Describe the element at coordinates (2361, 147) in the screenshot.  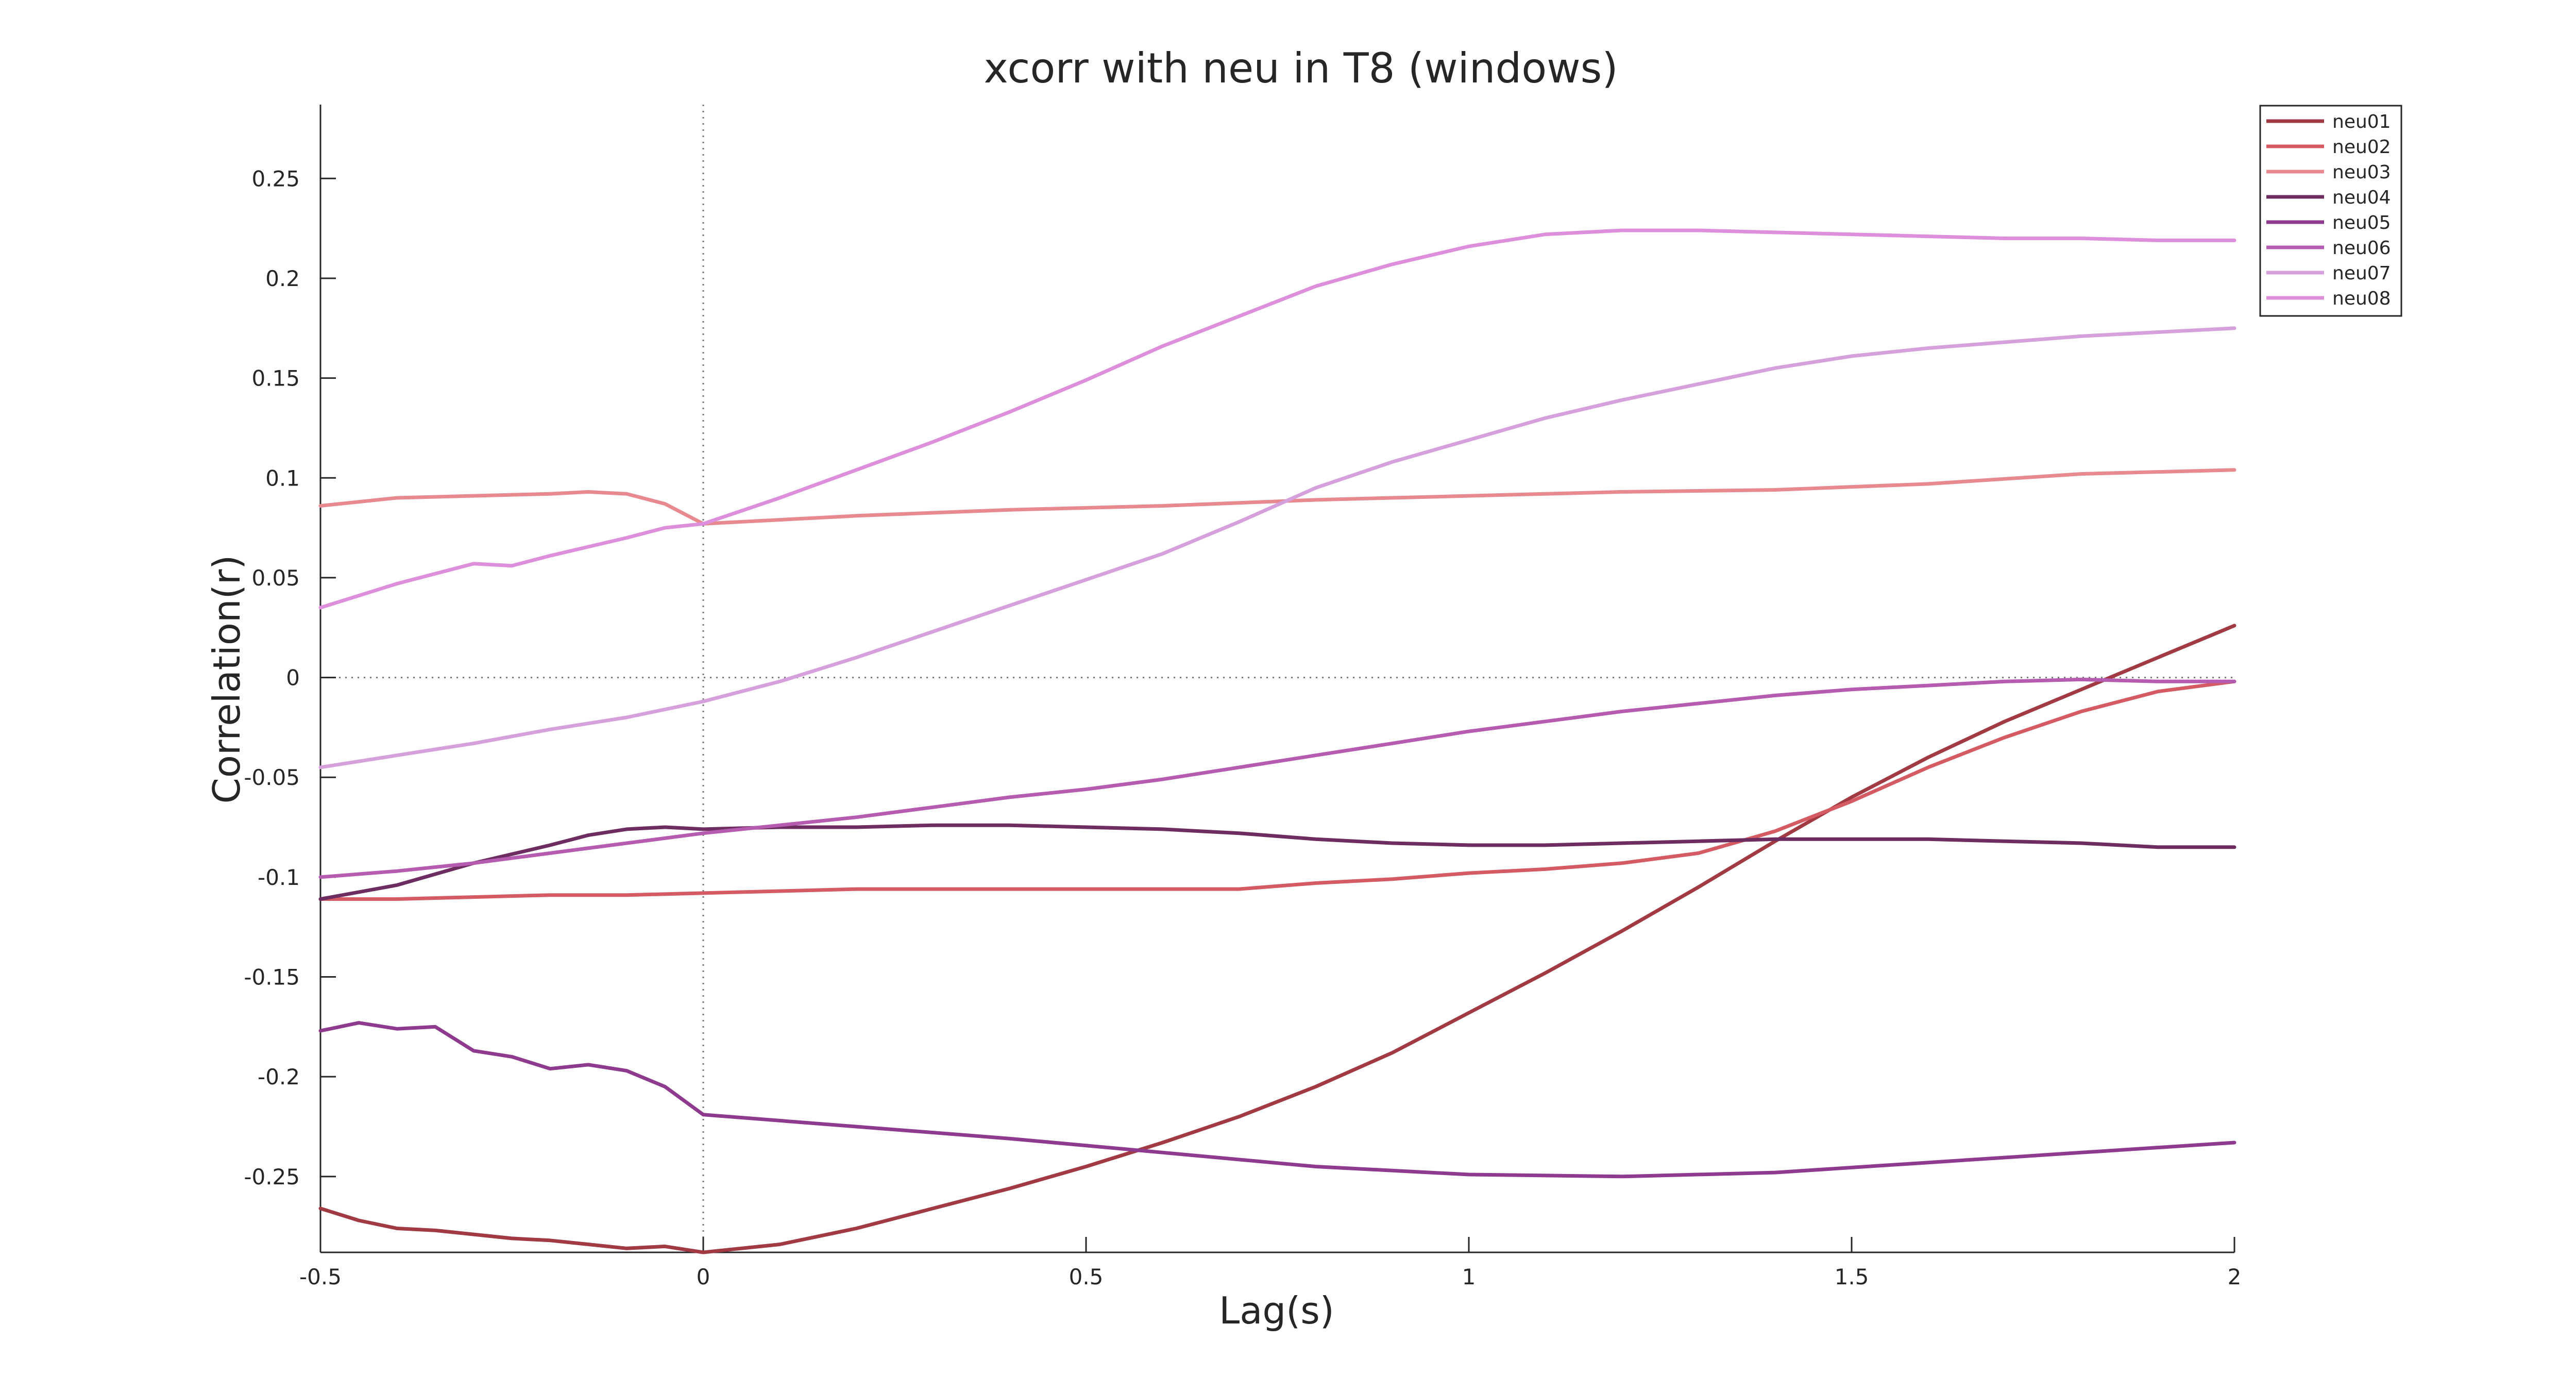
I see `legend-label-neu02: neu02` at that location.